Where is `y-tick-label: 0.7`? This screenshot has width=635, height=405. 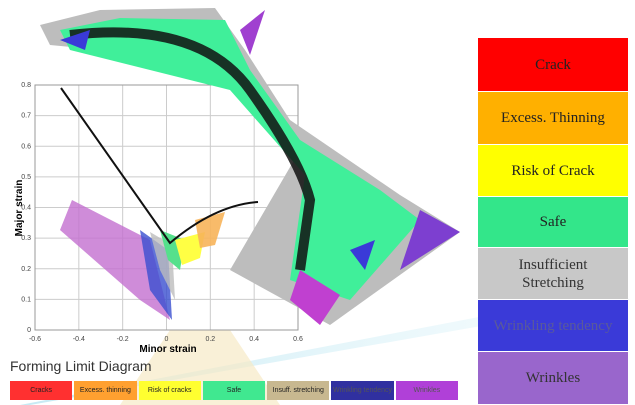
y-tick-label: 0.7 is located at coordinates (26, 116).